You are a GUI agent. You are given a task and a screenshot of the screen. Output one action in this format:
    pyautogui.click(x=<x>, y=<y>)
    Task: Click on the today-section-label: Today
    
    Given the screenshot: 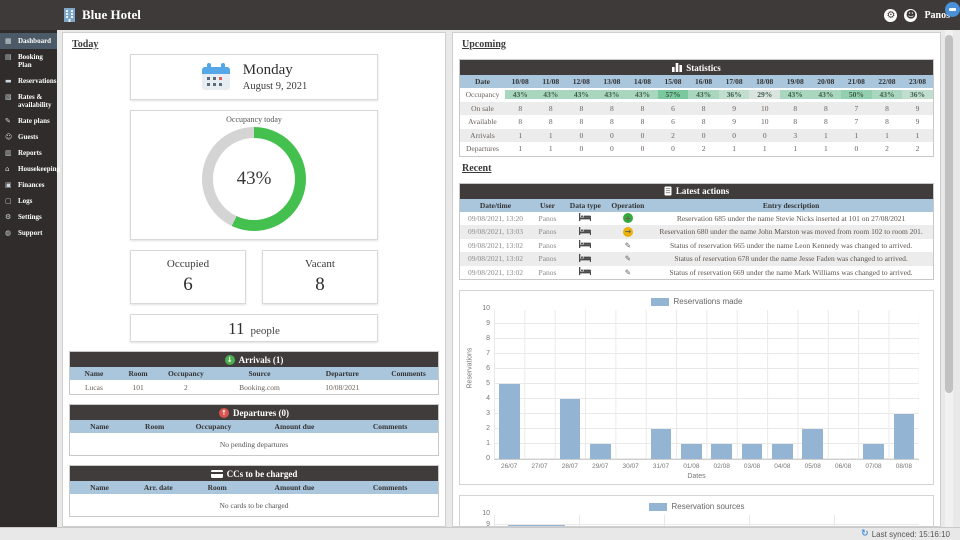 What is the action you would take?
    pyautogui.click(x=85, y=44)
    